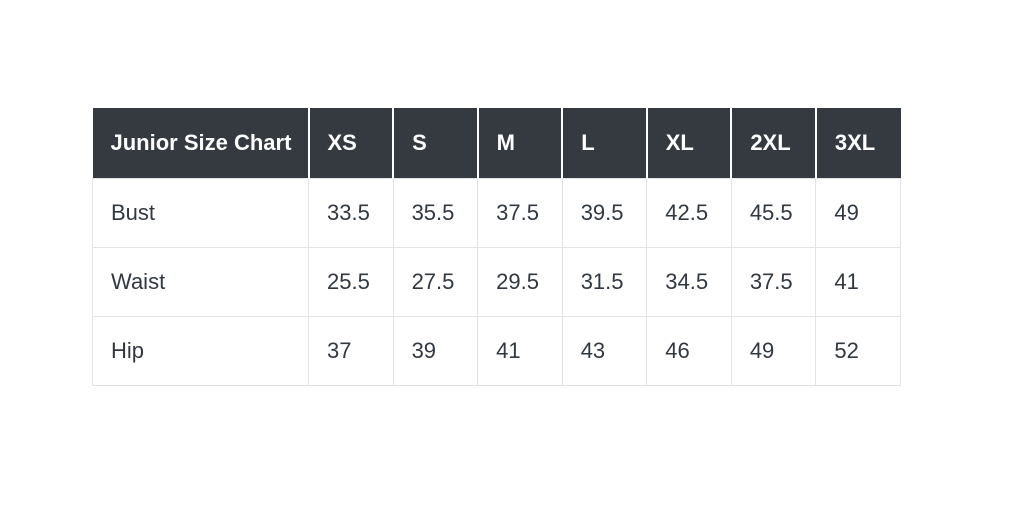 The image size is (1009, 522). I want to click on header-cell-2xl: 2XL, so click(774, 143).